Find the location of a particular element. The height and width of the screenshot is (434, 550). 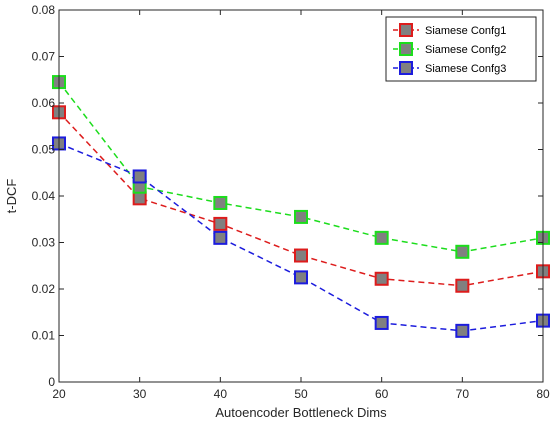

legend-label-1: Siamese Confg1 is located at coordinates (465, 31).